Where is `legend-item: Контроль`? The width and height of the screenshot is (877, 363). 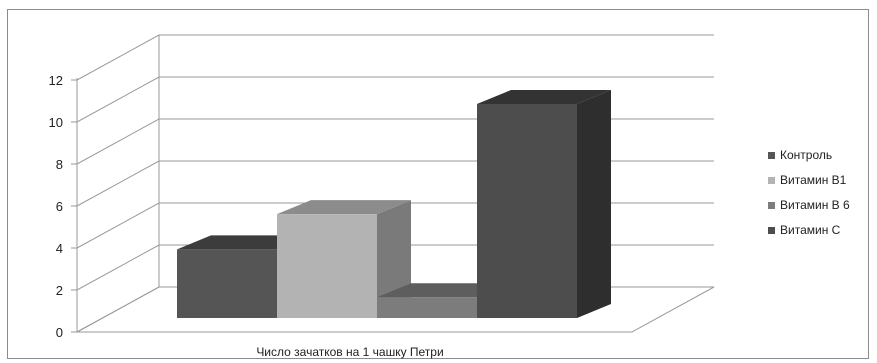
legend-item: Контроль is located at coordinates (800, 155).